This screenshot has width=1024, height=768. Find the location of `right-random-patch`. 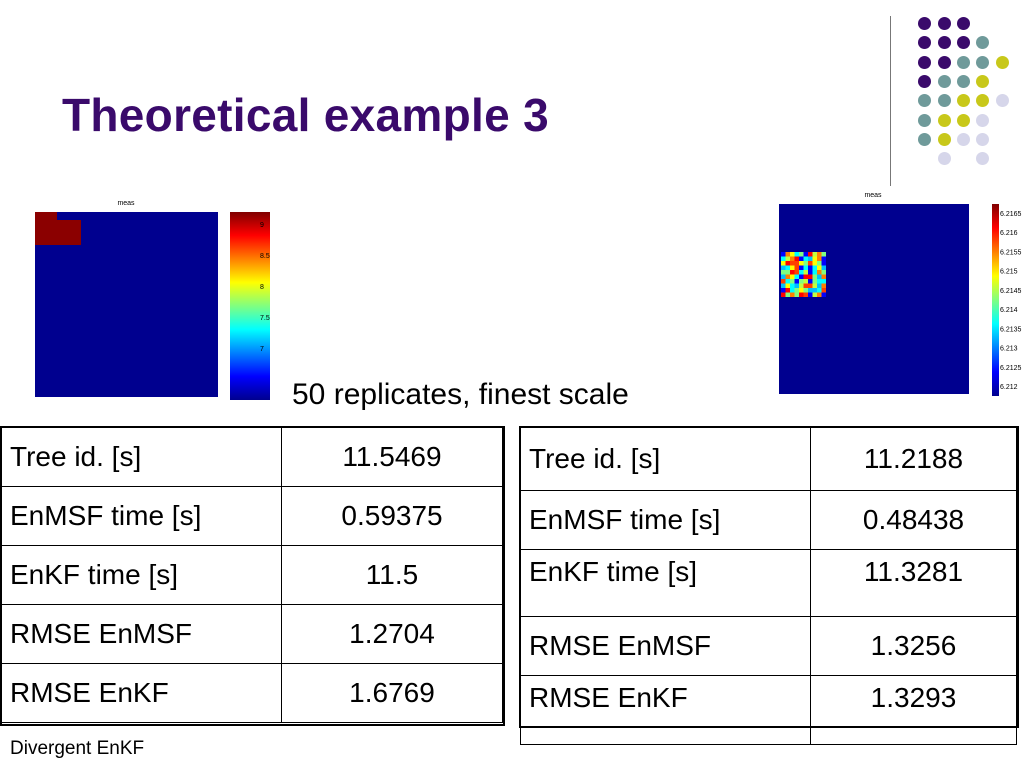

right-random-patch is located at coordinates (803, 274).